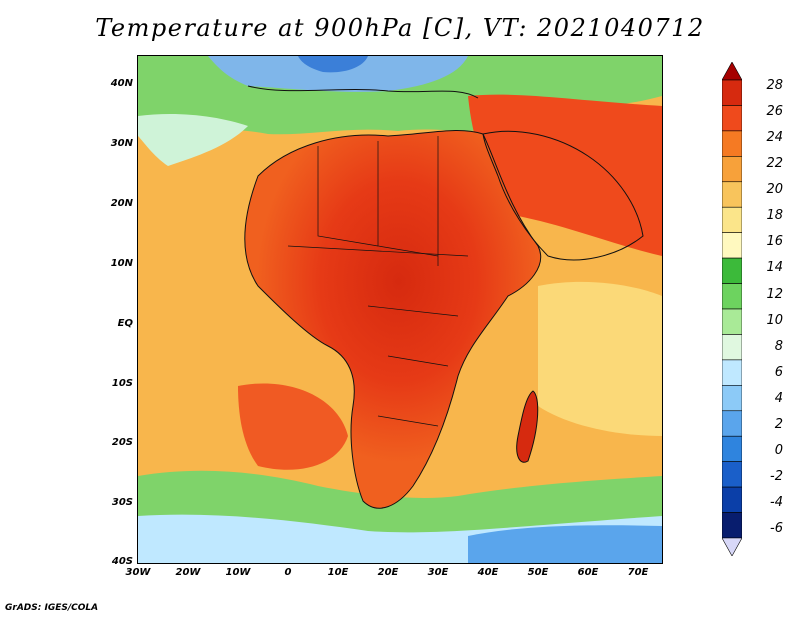  Describe the element at coordinates (774, 163) in the screenshot. I see `colorbar-label-22: 22` at that location.